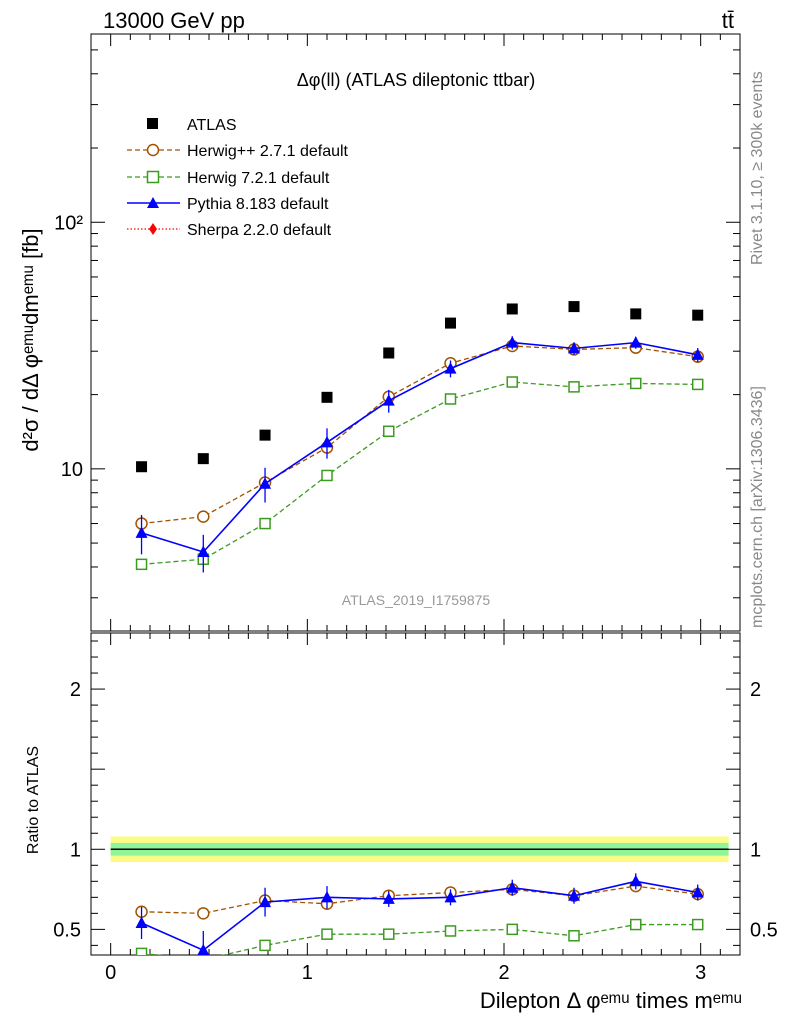  Describe the element at coordinates (153, 150) in the screenshot. I see `circle-open-icon` at that location.